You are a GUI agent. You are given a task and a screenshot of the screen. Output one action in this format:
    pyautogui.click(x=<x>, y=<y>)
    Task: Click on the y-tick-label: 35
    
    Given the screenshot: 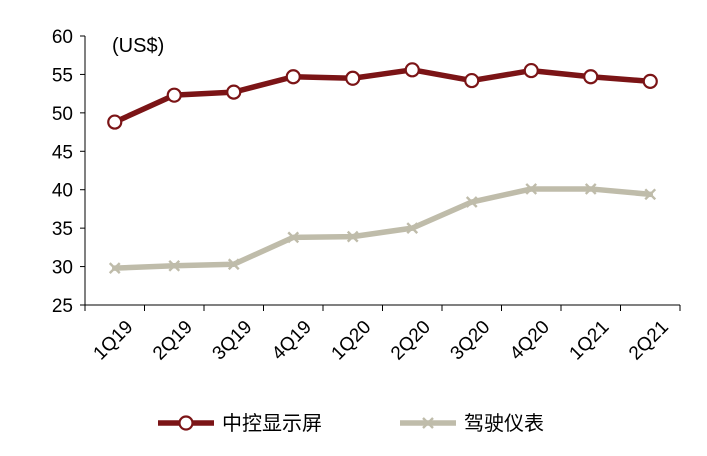 What is the action you would take?
    pyautogui.click(x=62, y=229)
    